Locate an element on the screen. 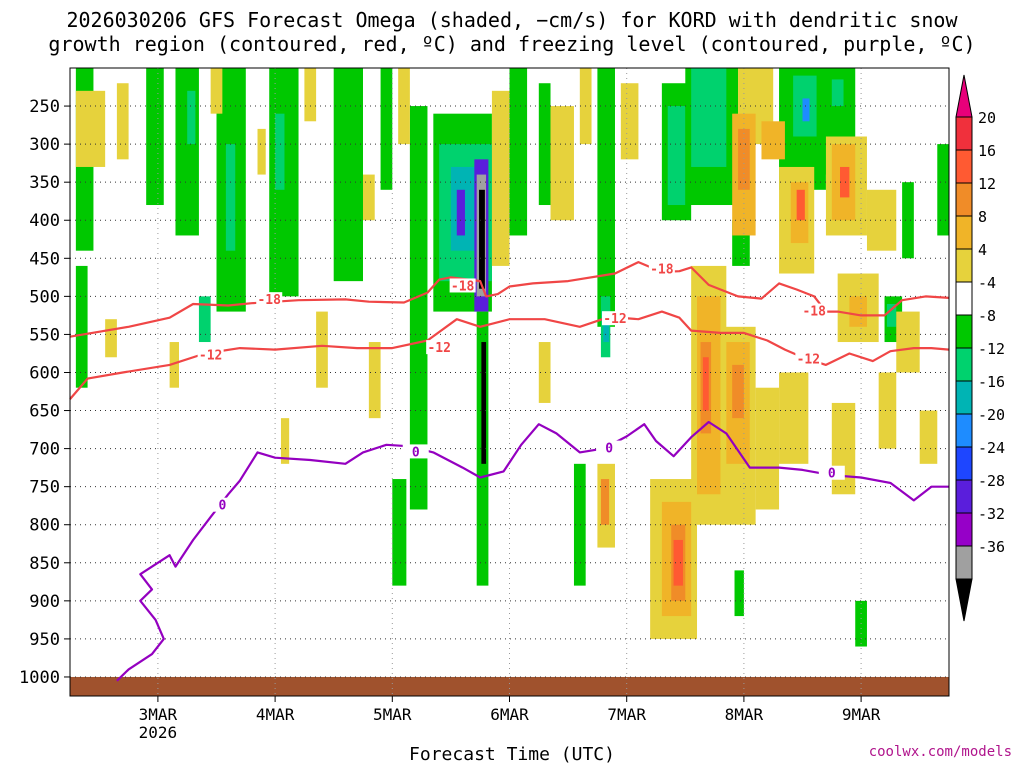  y-tick-label: 900 is located at coordinates (44, 602).